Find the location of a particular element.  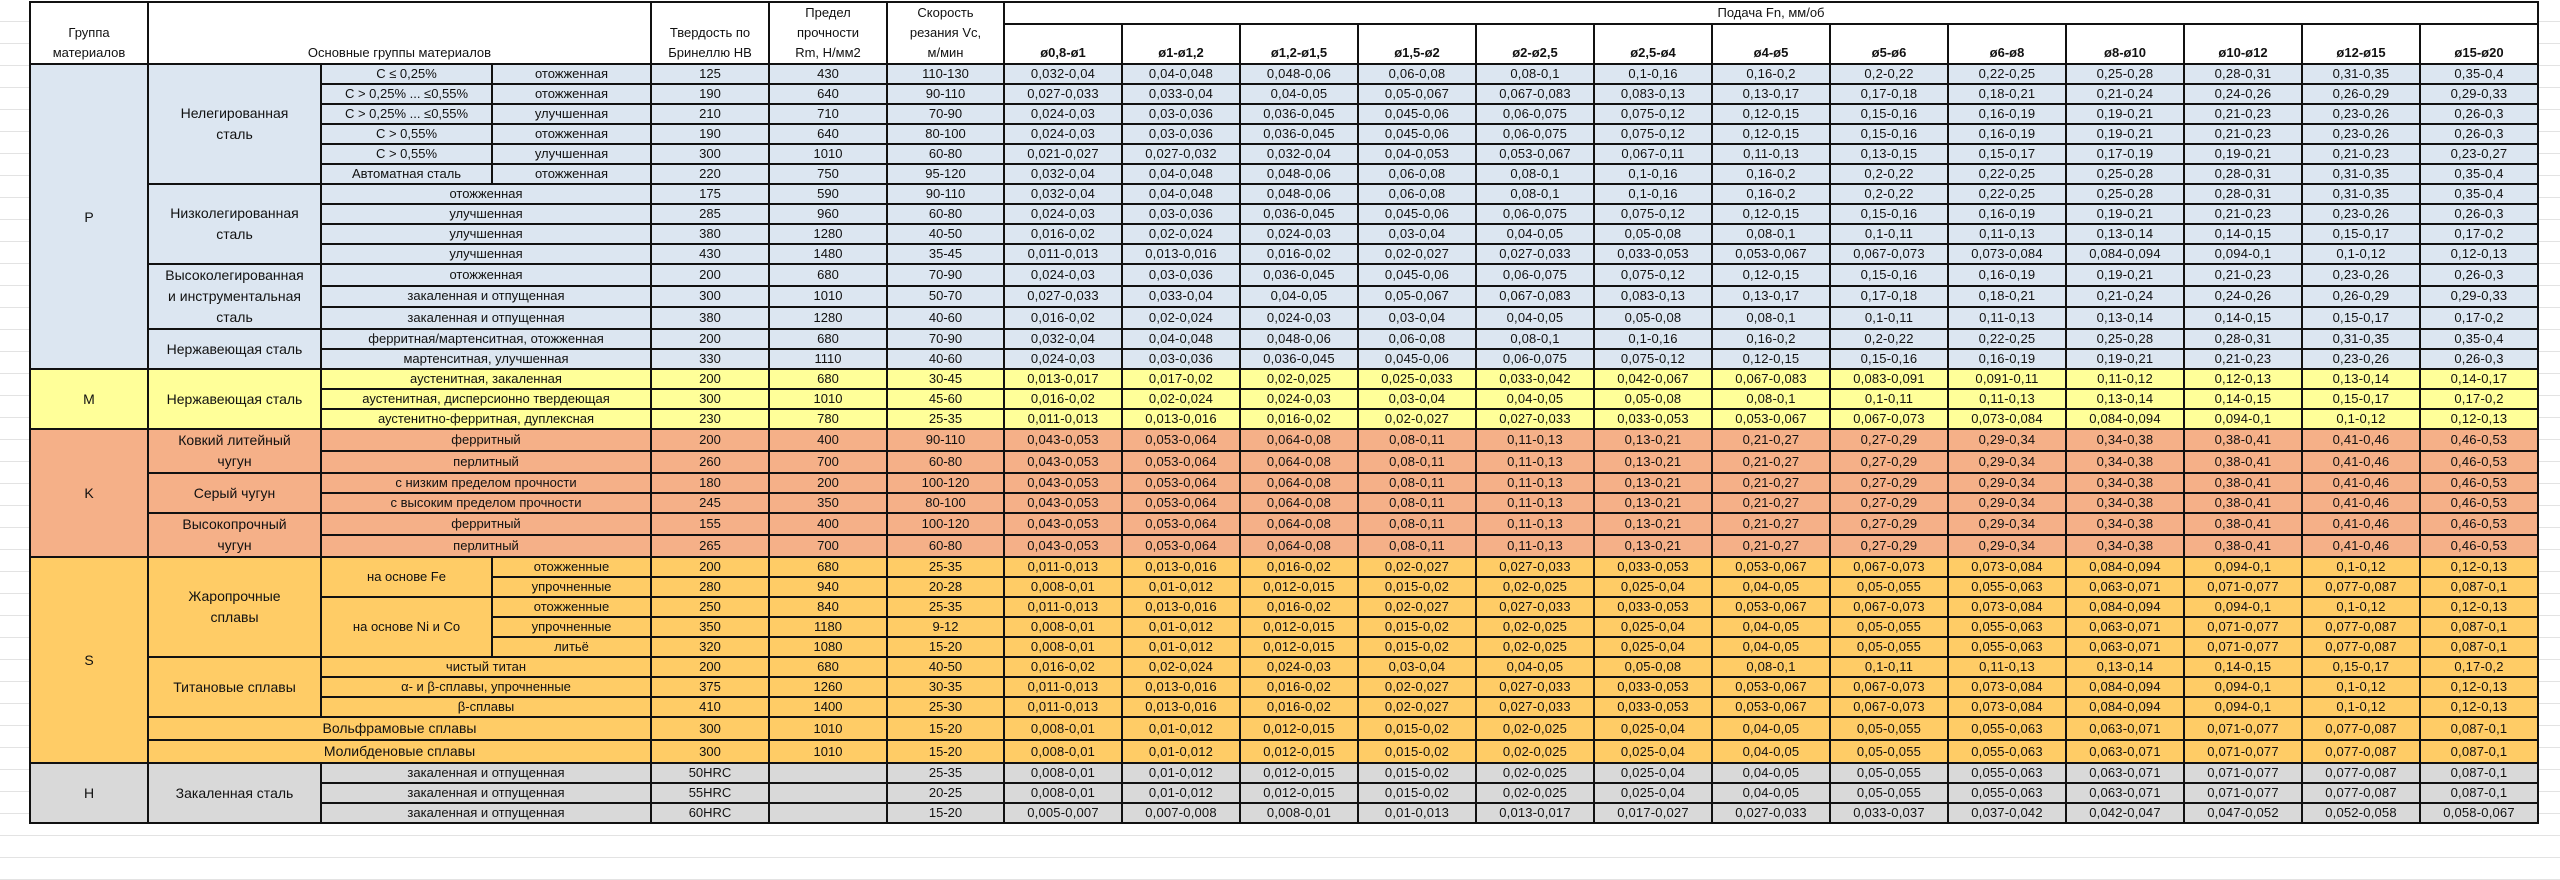

feed-value: 0,27-0,29 is located at coordinates (1889, 483).